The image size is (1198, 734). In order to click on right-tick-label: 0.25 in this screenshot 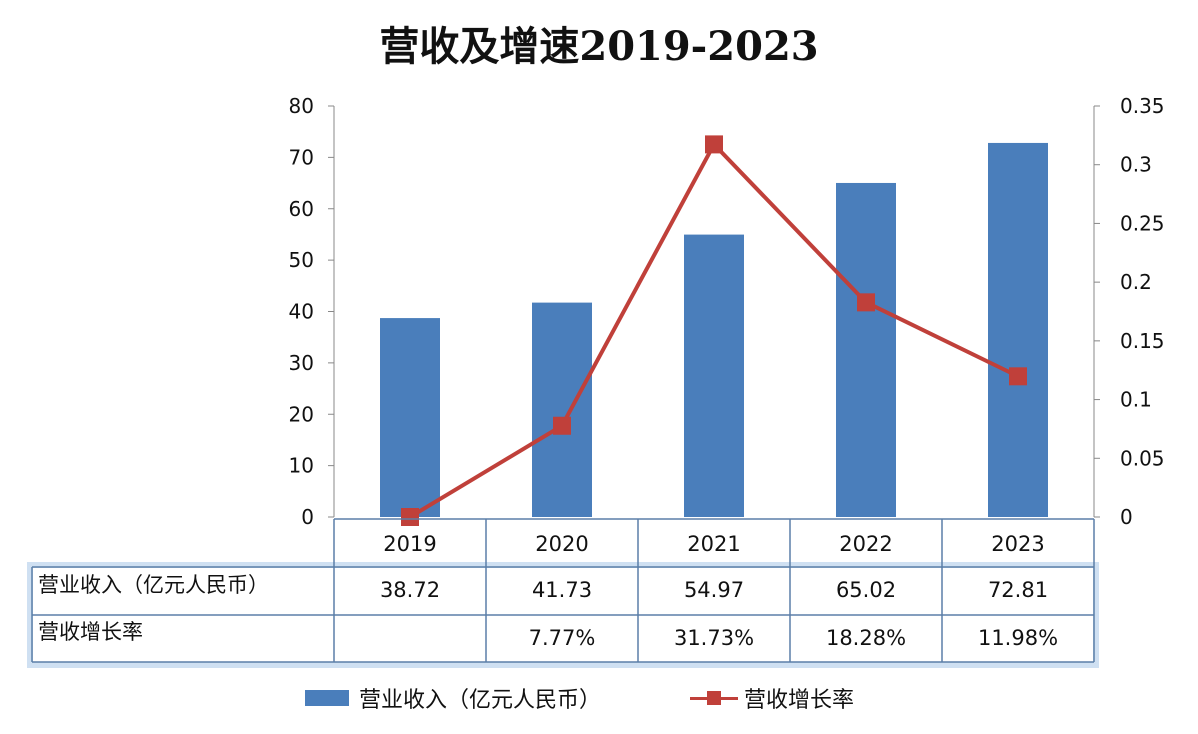, I will do `click(1142, 223)`.